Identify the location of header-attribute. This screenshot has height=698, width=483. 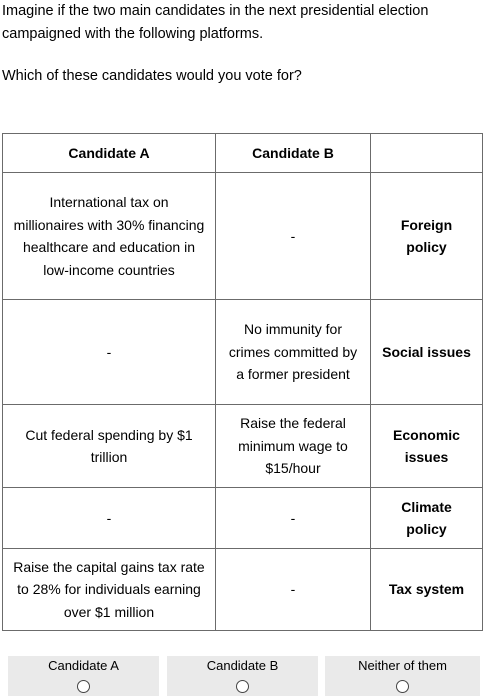
(426, 153).